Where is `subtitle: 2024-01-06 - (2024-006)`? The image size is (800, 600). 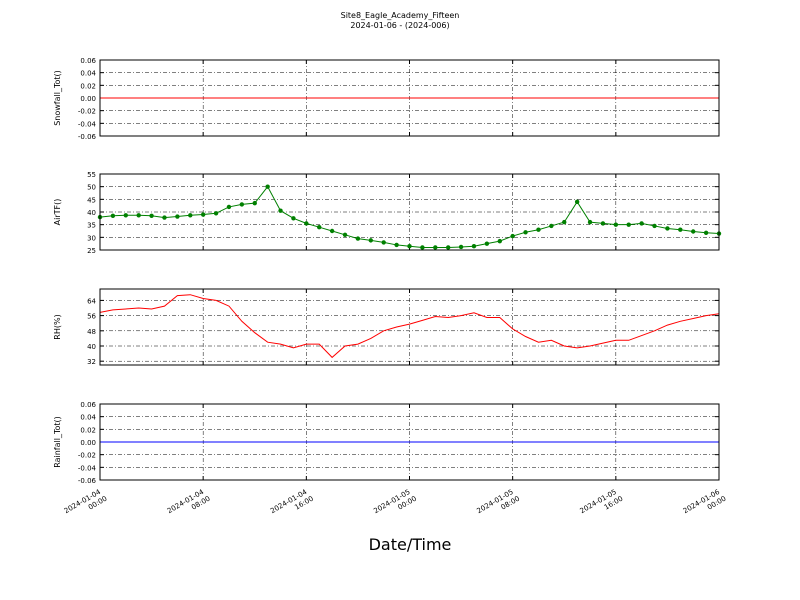 subtitle: 2024-01-06 - (2024-006) is located at coordinates (399, 25).